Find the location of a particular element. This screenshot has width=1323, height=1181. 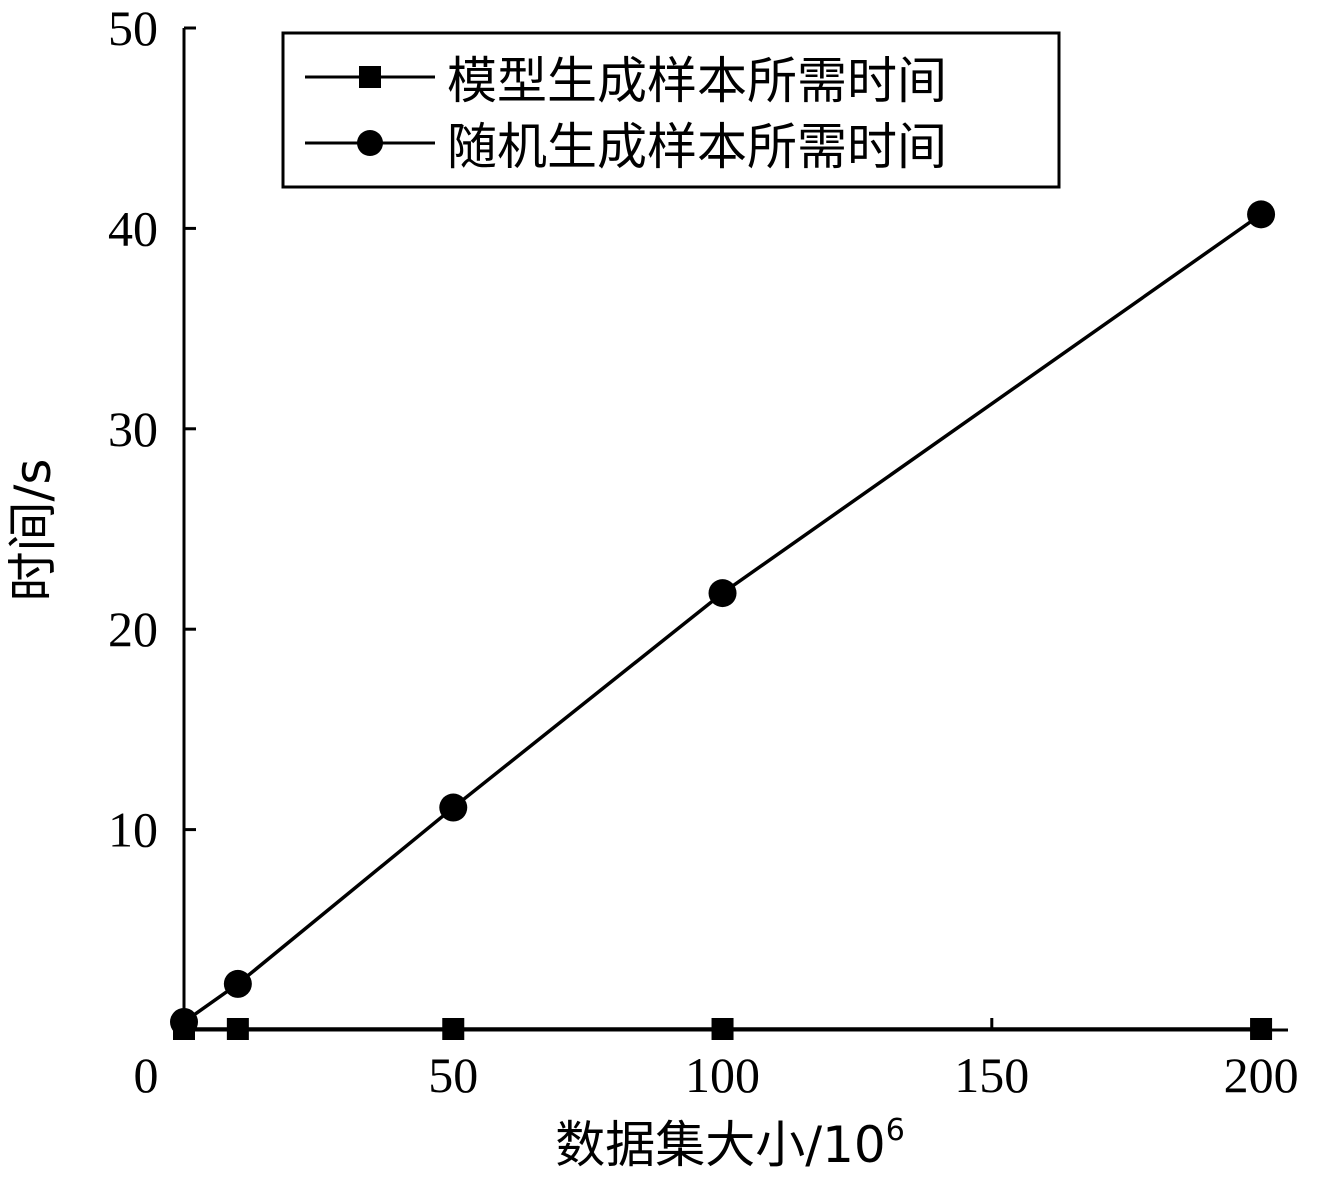

y-axis-title: 时间/s is located at coordinates (33, 530).